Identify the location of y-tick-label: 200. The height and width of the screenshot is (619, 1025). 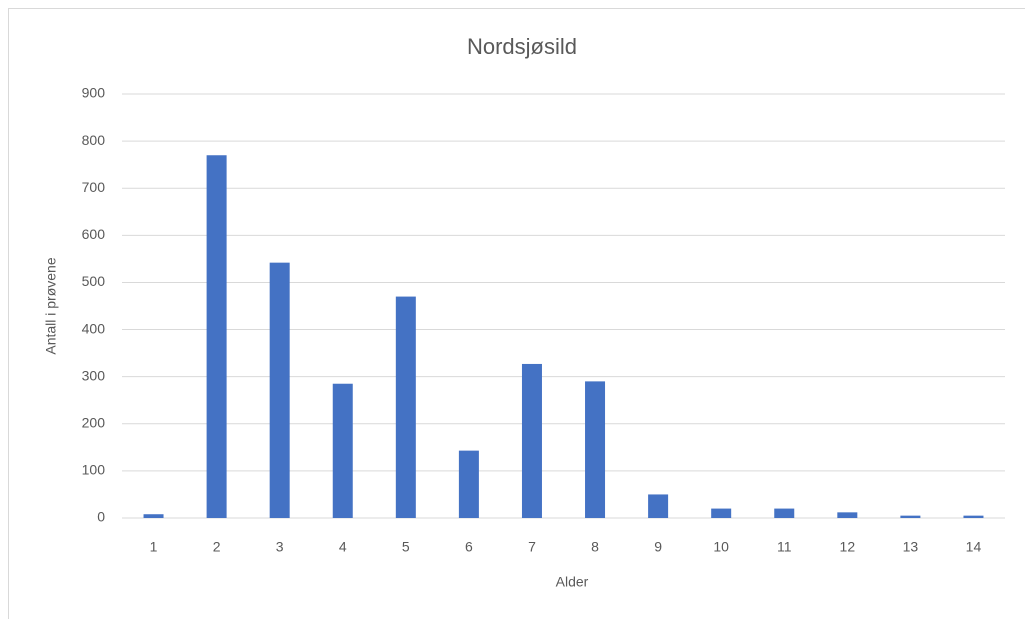
(94, 422).